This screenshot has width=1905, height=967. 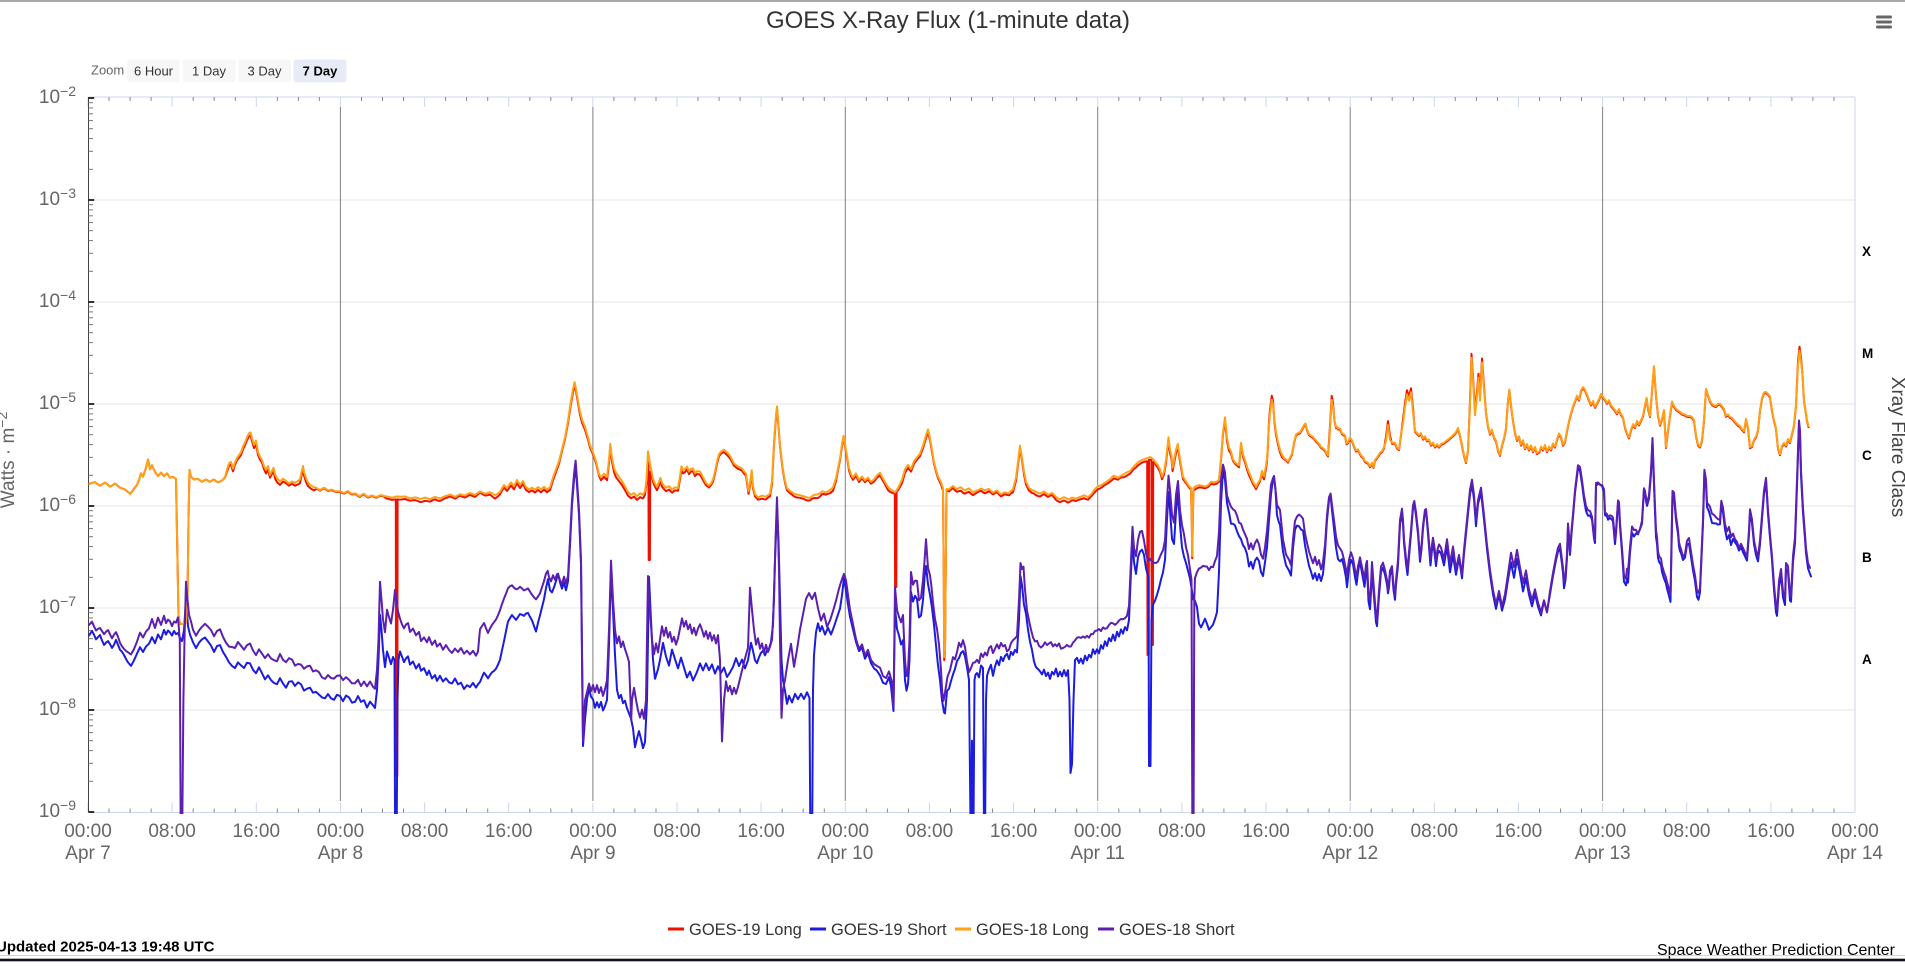 What do you see at coordinates (1776, 950) in the screenshot?
I see `svg-text:Space Weather Prediction Cente: Space Weather Prediction Center` at bounding box center [1776, 950].